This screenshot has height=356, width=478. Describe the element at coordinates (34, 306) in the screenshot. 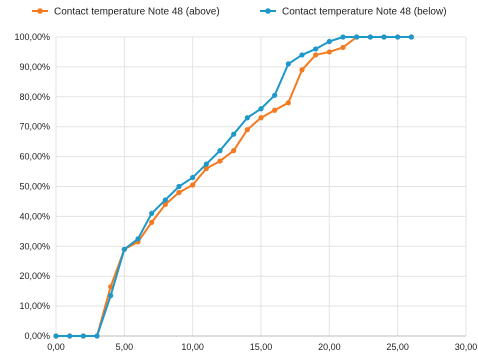

I see `y-tick-label: 10,00%` at that location.